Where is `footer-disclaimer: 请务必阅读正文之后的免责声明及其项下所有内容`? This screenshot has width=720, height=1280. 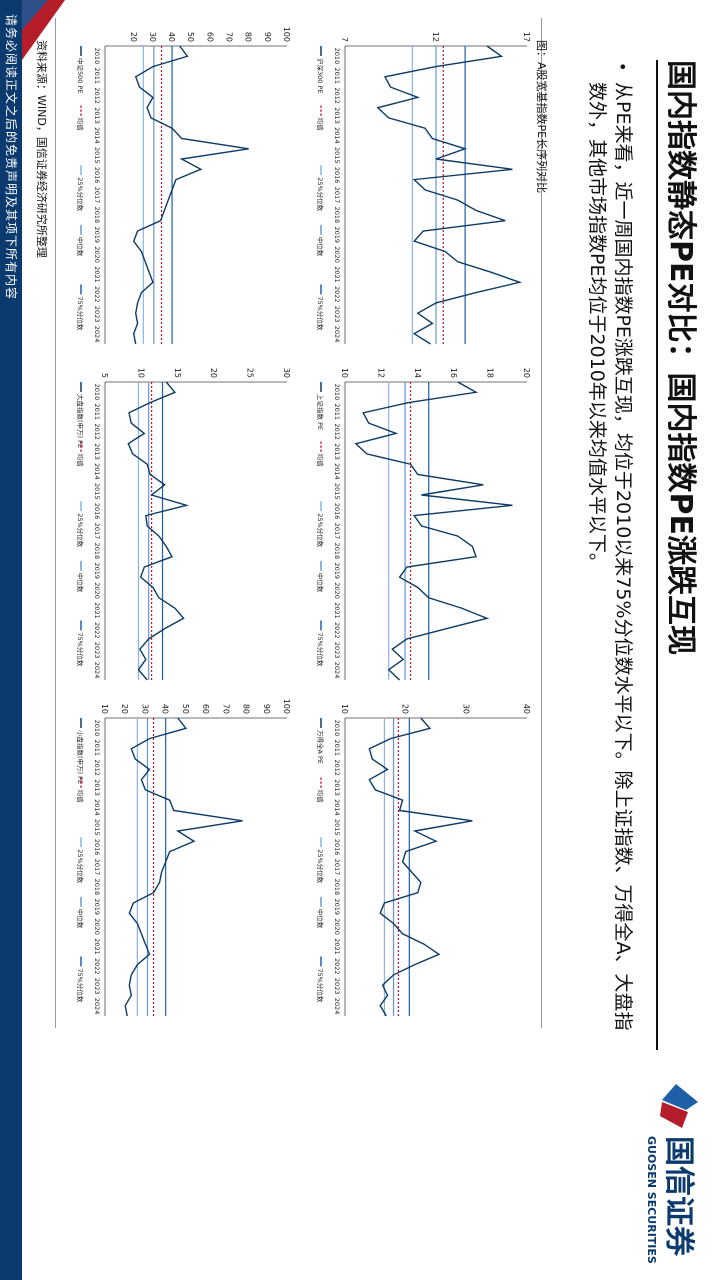
footer-disclaimer: 请务必阅读正文之后的免责声明及其项下所有内容 is located at coordinates (11, 157).